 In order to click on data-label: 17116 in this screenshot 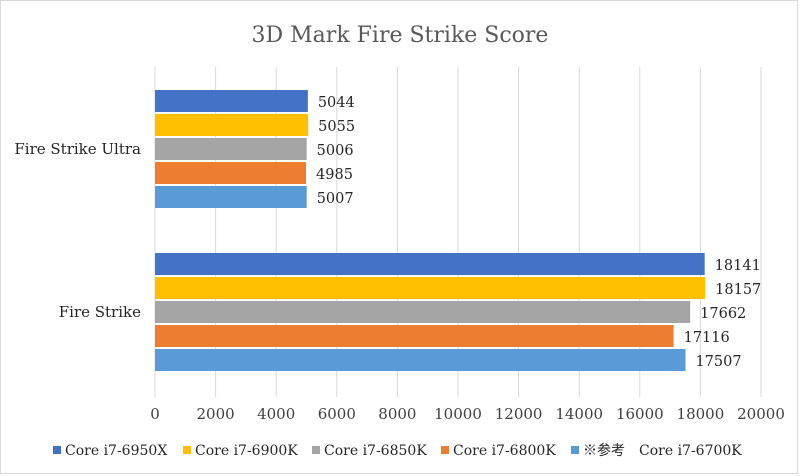, I will do `click(707, 338)`.